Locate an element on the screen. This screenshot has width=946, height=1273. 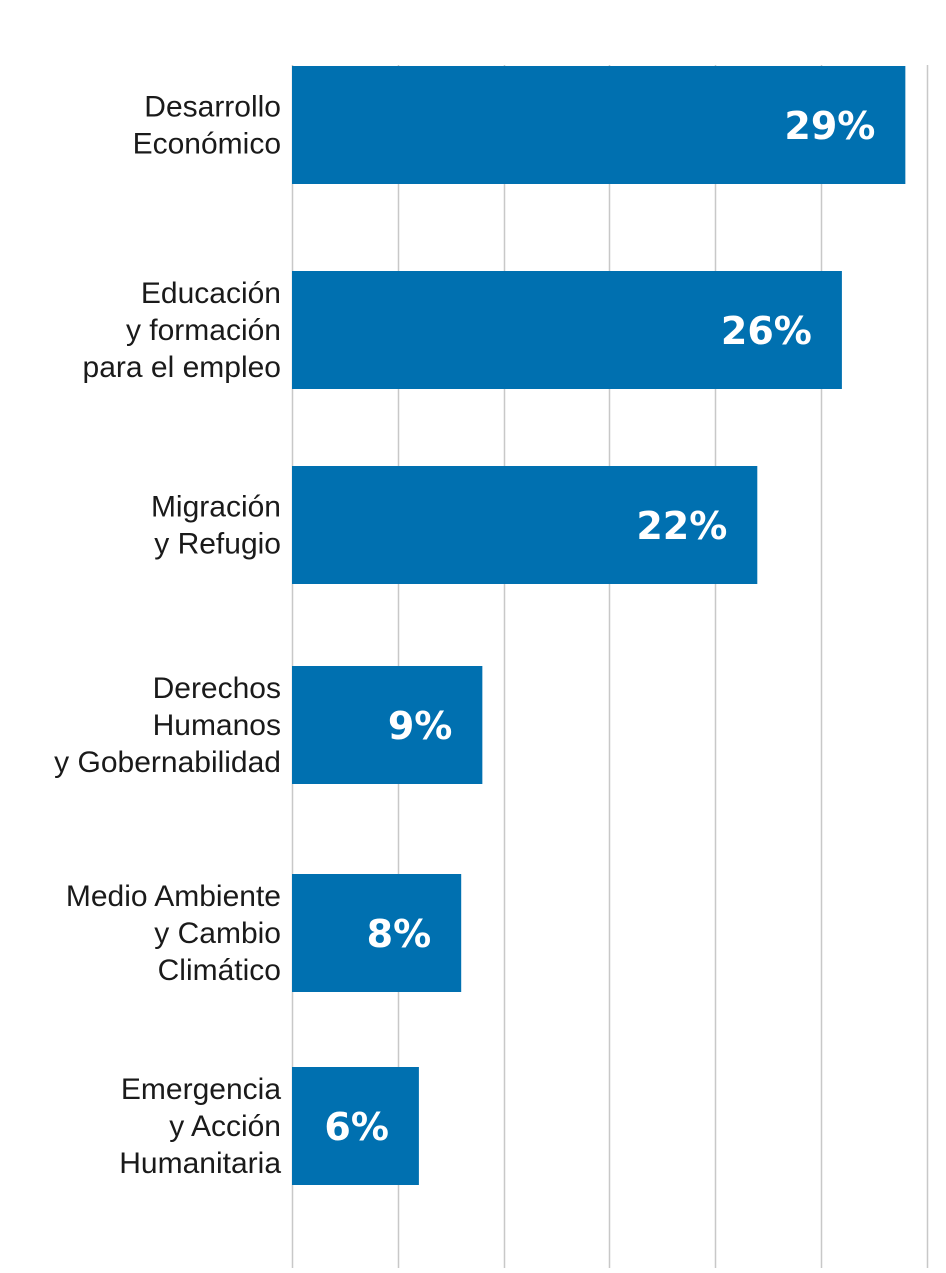
category-label-line: Derechos is located at coordinates (217, 688).